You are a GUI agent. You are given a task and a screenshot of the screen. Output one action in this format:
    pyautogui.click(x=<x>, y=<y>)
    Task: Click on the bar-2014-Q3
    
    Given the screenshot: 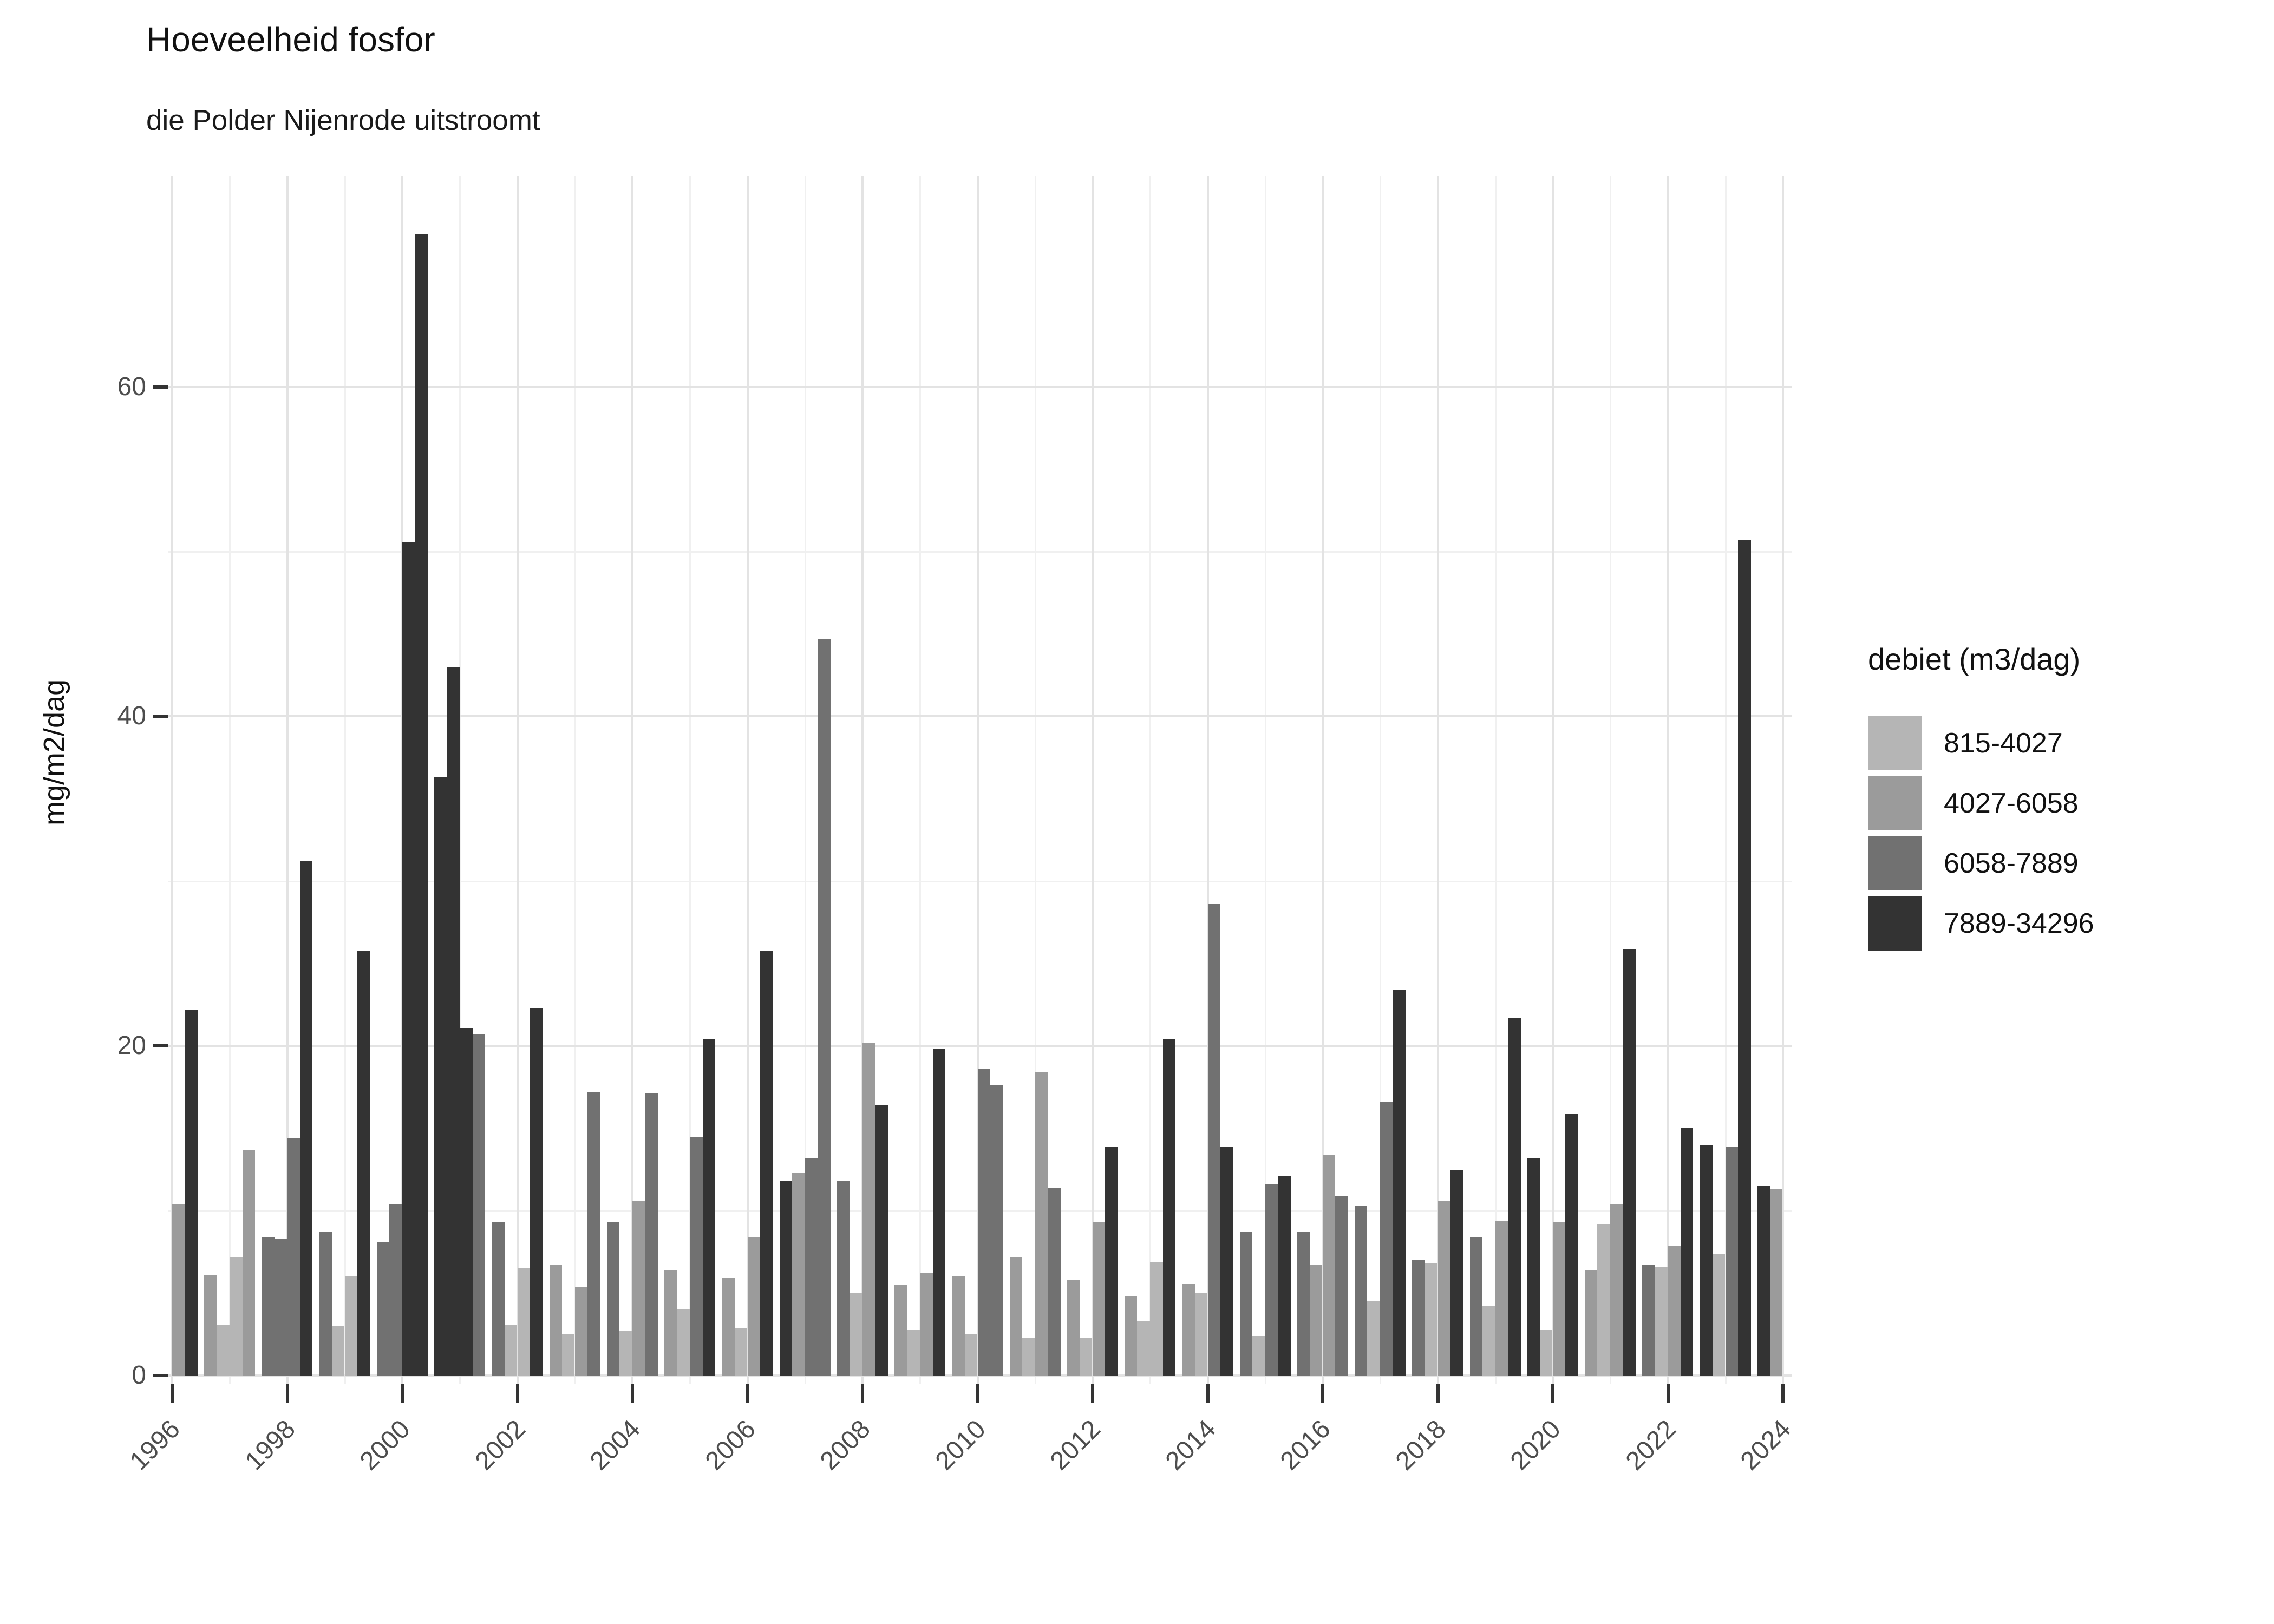 What is the action you would take?
    pyautogui.click(x=1246, y=1304)
    